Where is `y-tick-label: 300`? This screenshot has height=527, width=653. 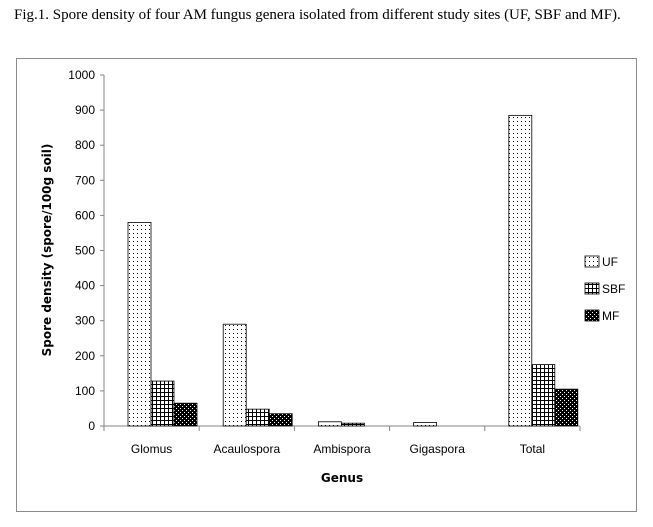
y-tick-label: 300 is located at coordinates (85, 321).